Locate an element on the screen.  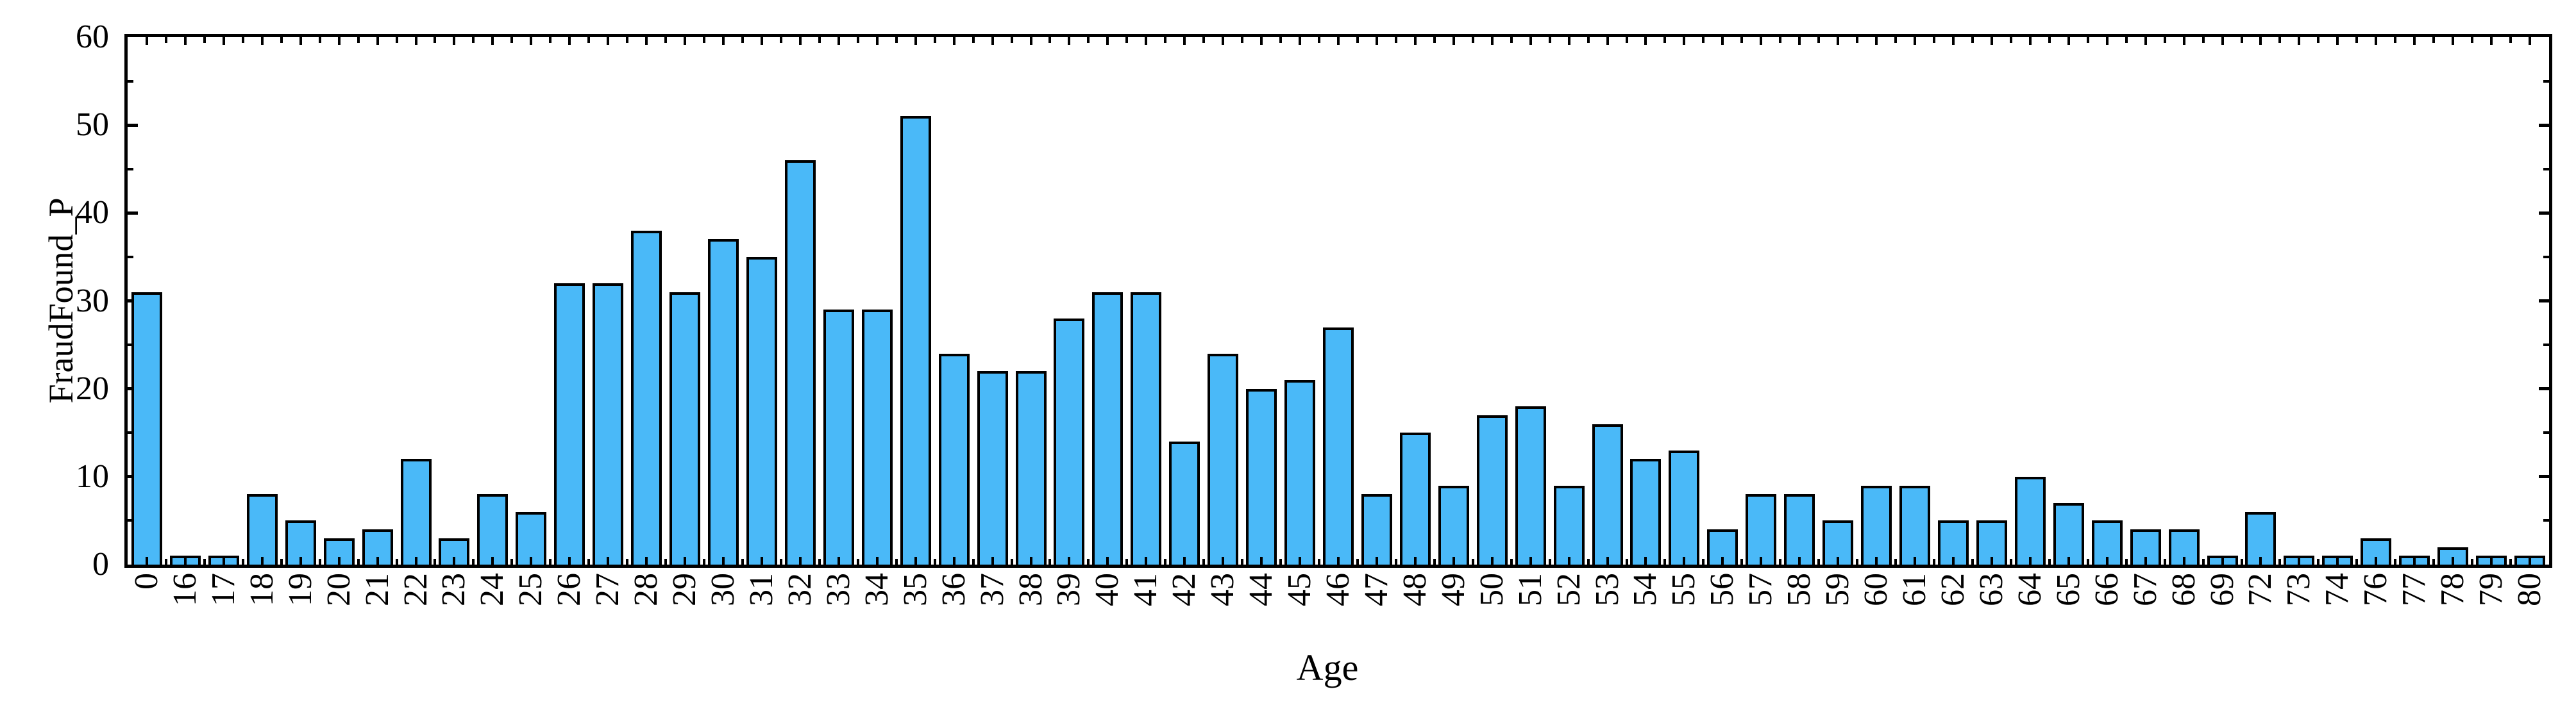
x-tick-label: 33 is located at coordinates (838, 589).